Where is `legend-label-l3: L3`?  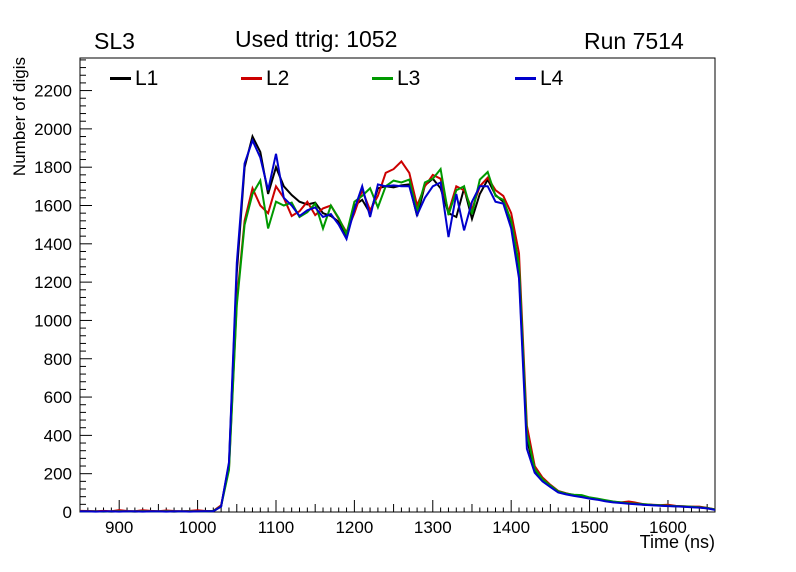 legend-label-l3: L3 is located at coordinates (409, 78).